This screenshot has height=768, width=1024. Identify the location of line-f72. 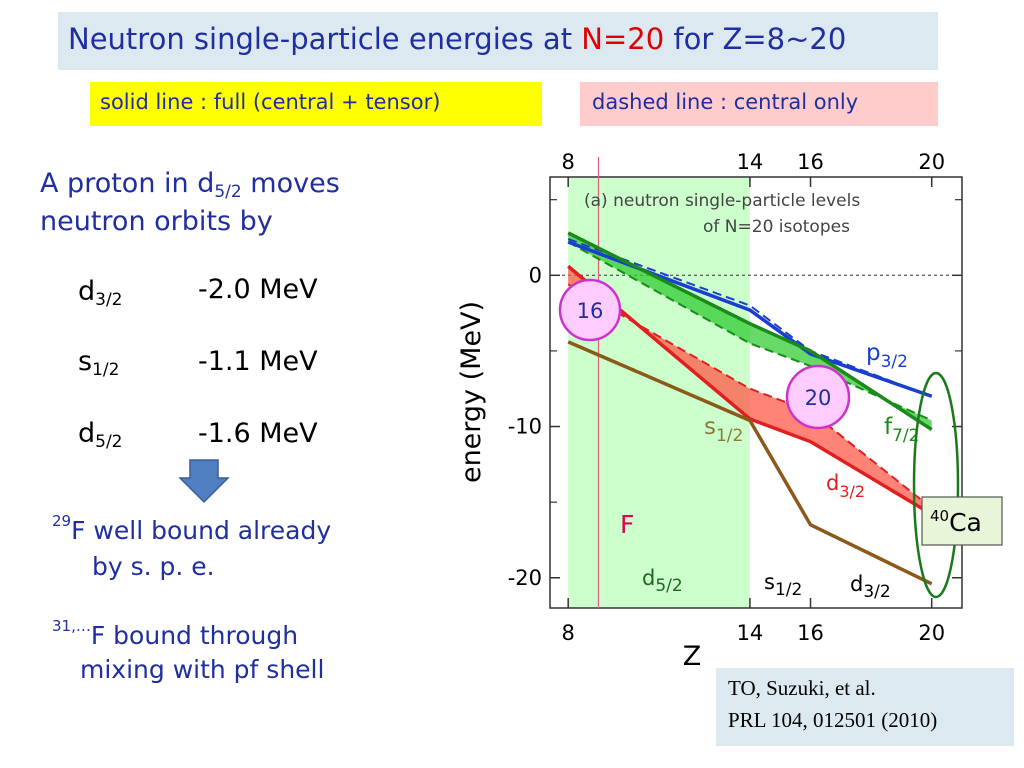
(750, 331).